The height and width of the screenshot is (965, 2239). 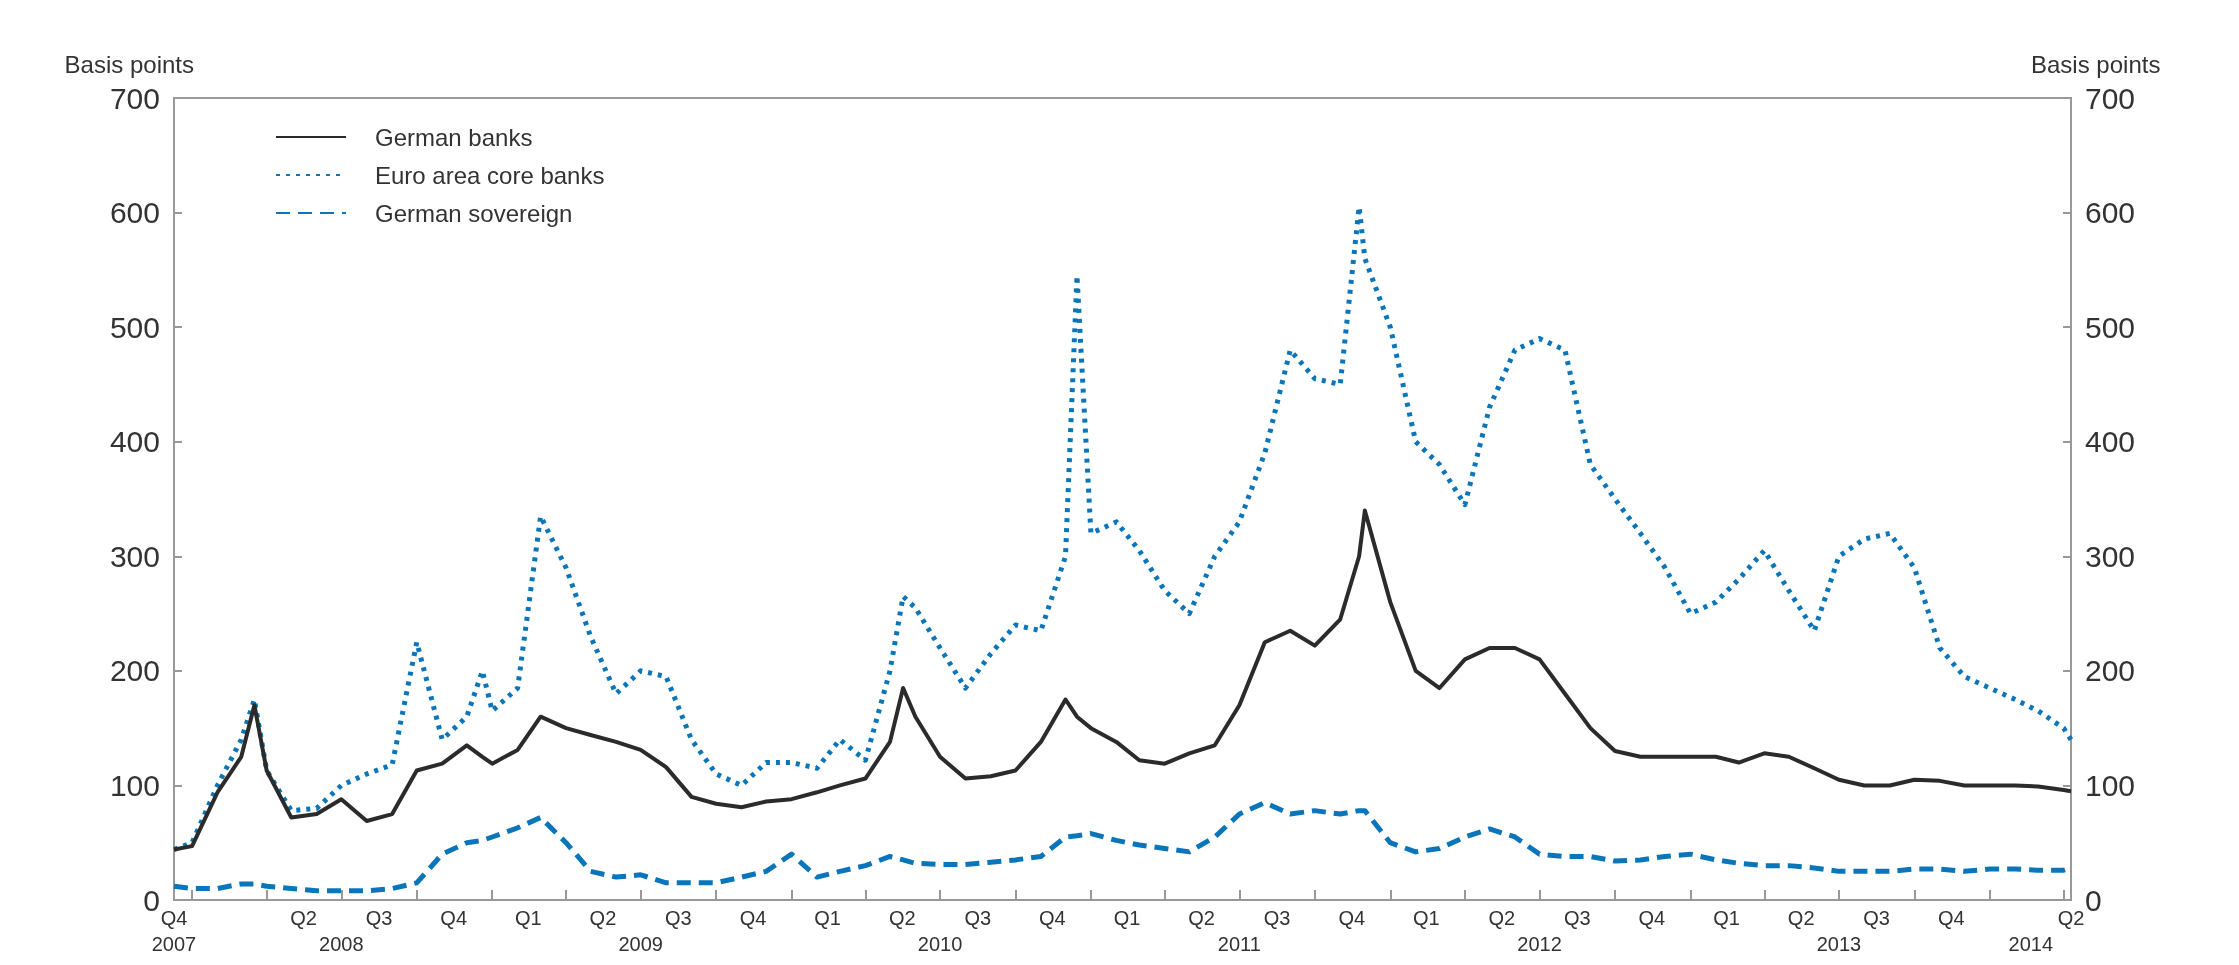 I want to click on x2-tick-label: 2013, so click(x=1839, y=944).